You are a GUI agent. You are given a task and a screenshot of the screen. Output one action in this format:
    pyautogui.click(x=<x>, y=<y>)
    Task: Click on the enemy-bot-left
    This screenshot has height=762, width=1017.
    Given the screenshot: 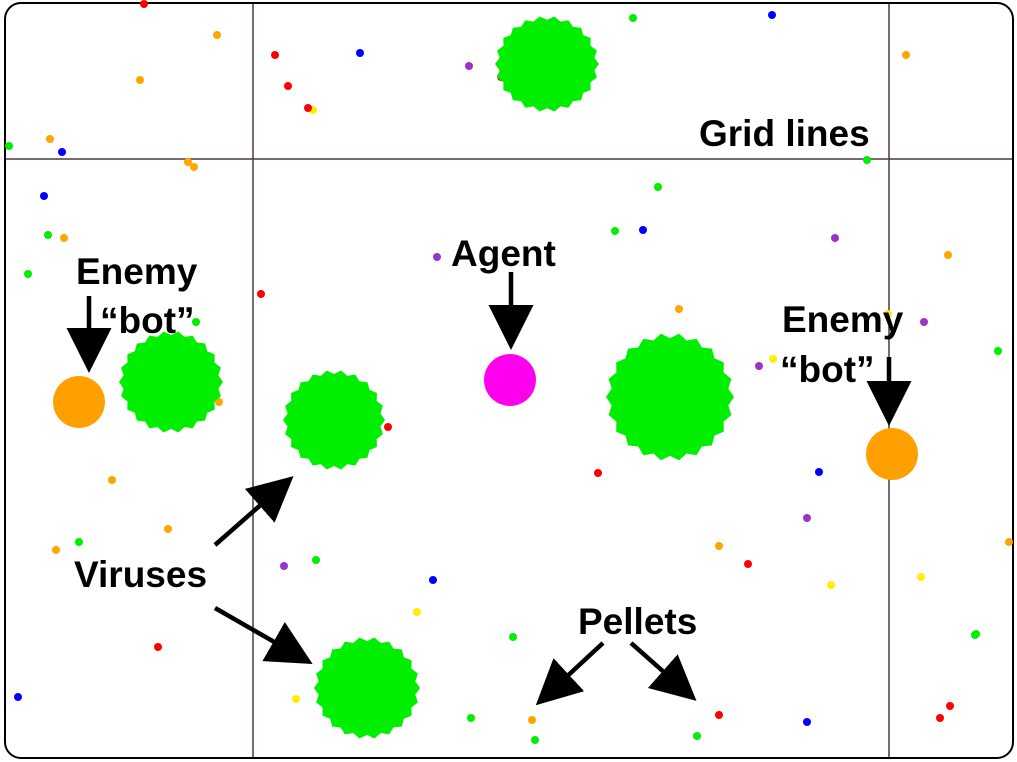 What is the action you would take?
    pyautogui.click(x=79, y=402)
    